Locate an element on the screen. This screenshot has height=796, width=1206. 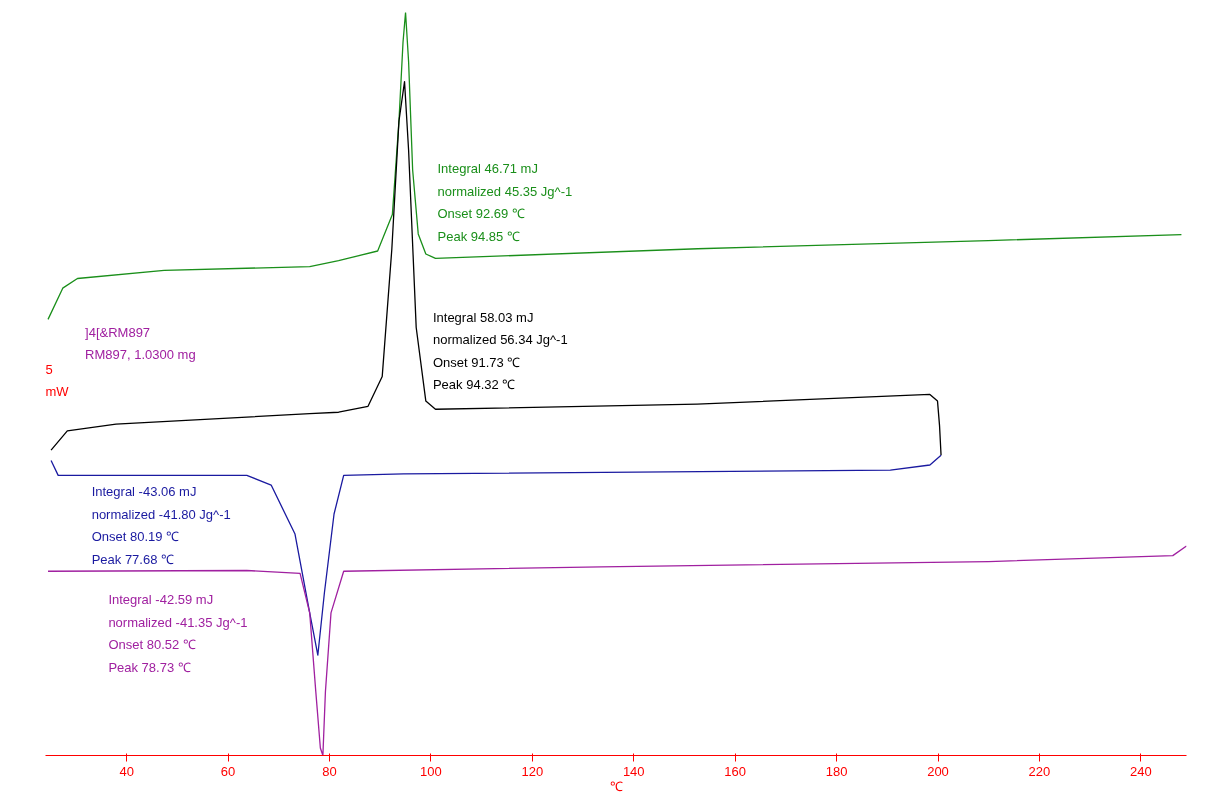
x-tick-label: 40 is located at coordinates (126, 771).